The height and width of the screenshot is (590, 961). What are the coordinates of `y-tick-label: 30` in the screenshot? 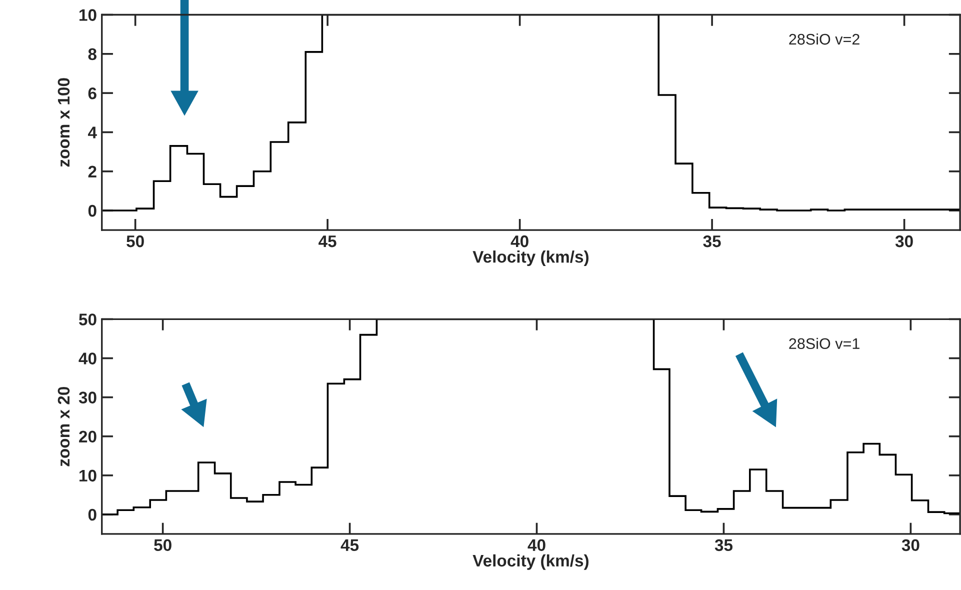 It's located at (87, 398).